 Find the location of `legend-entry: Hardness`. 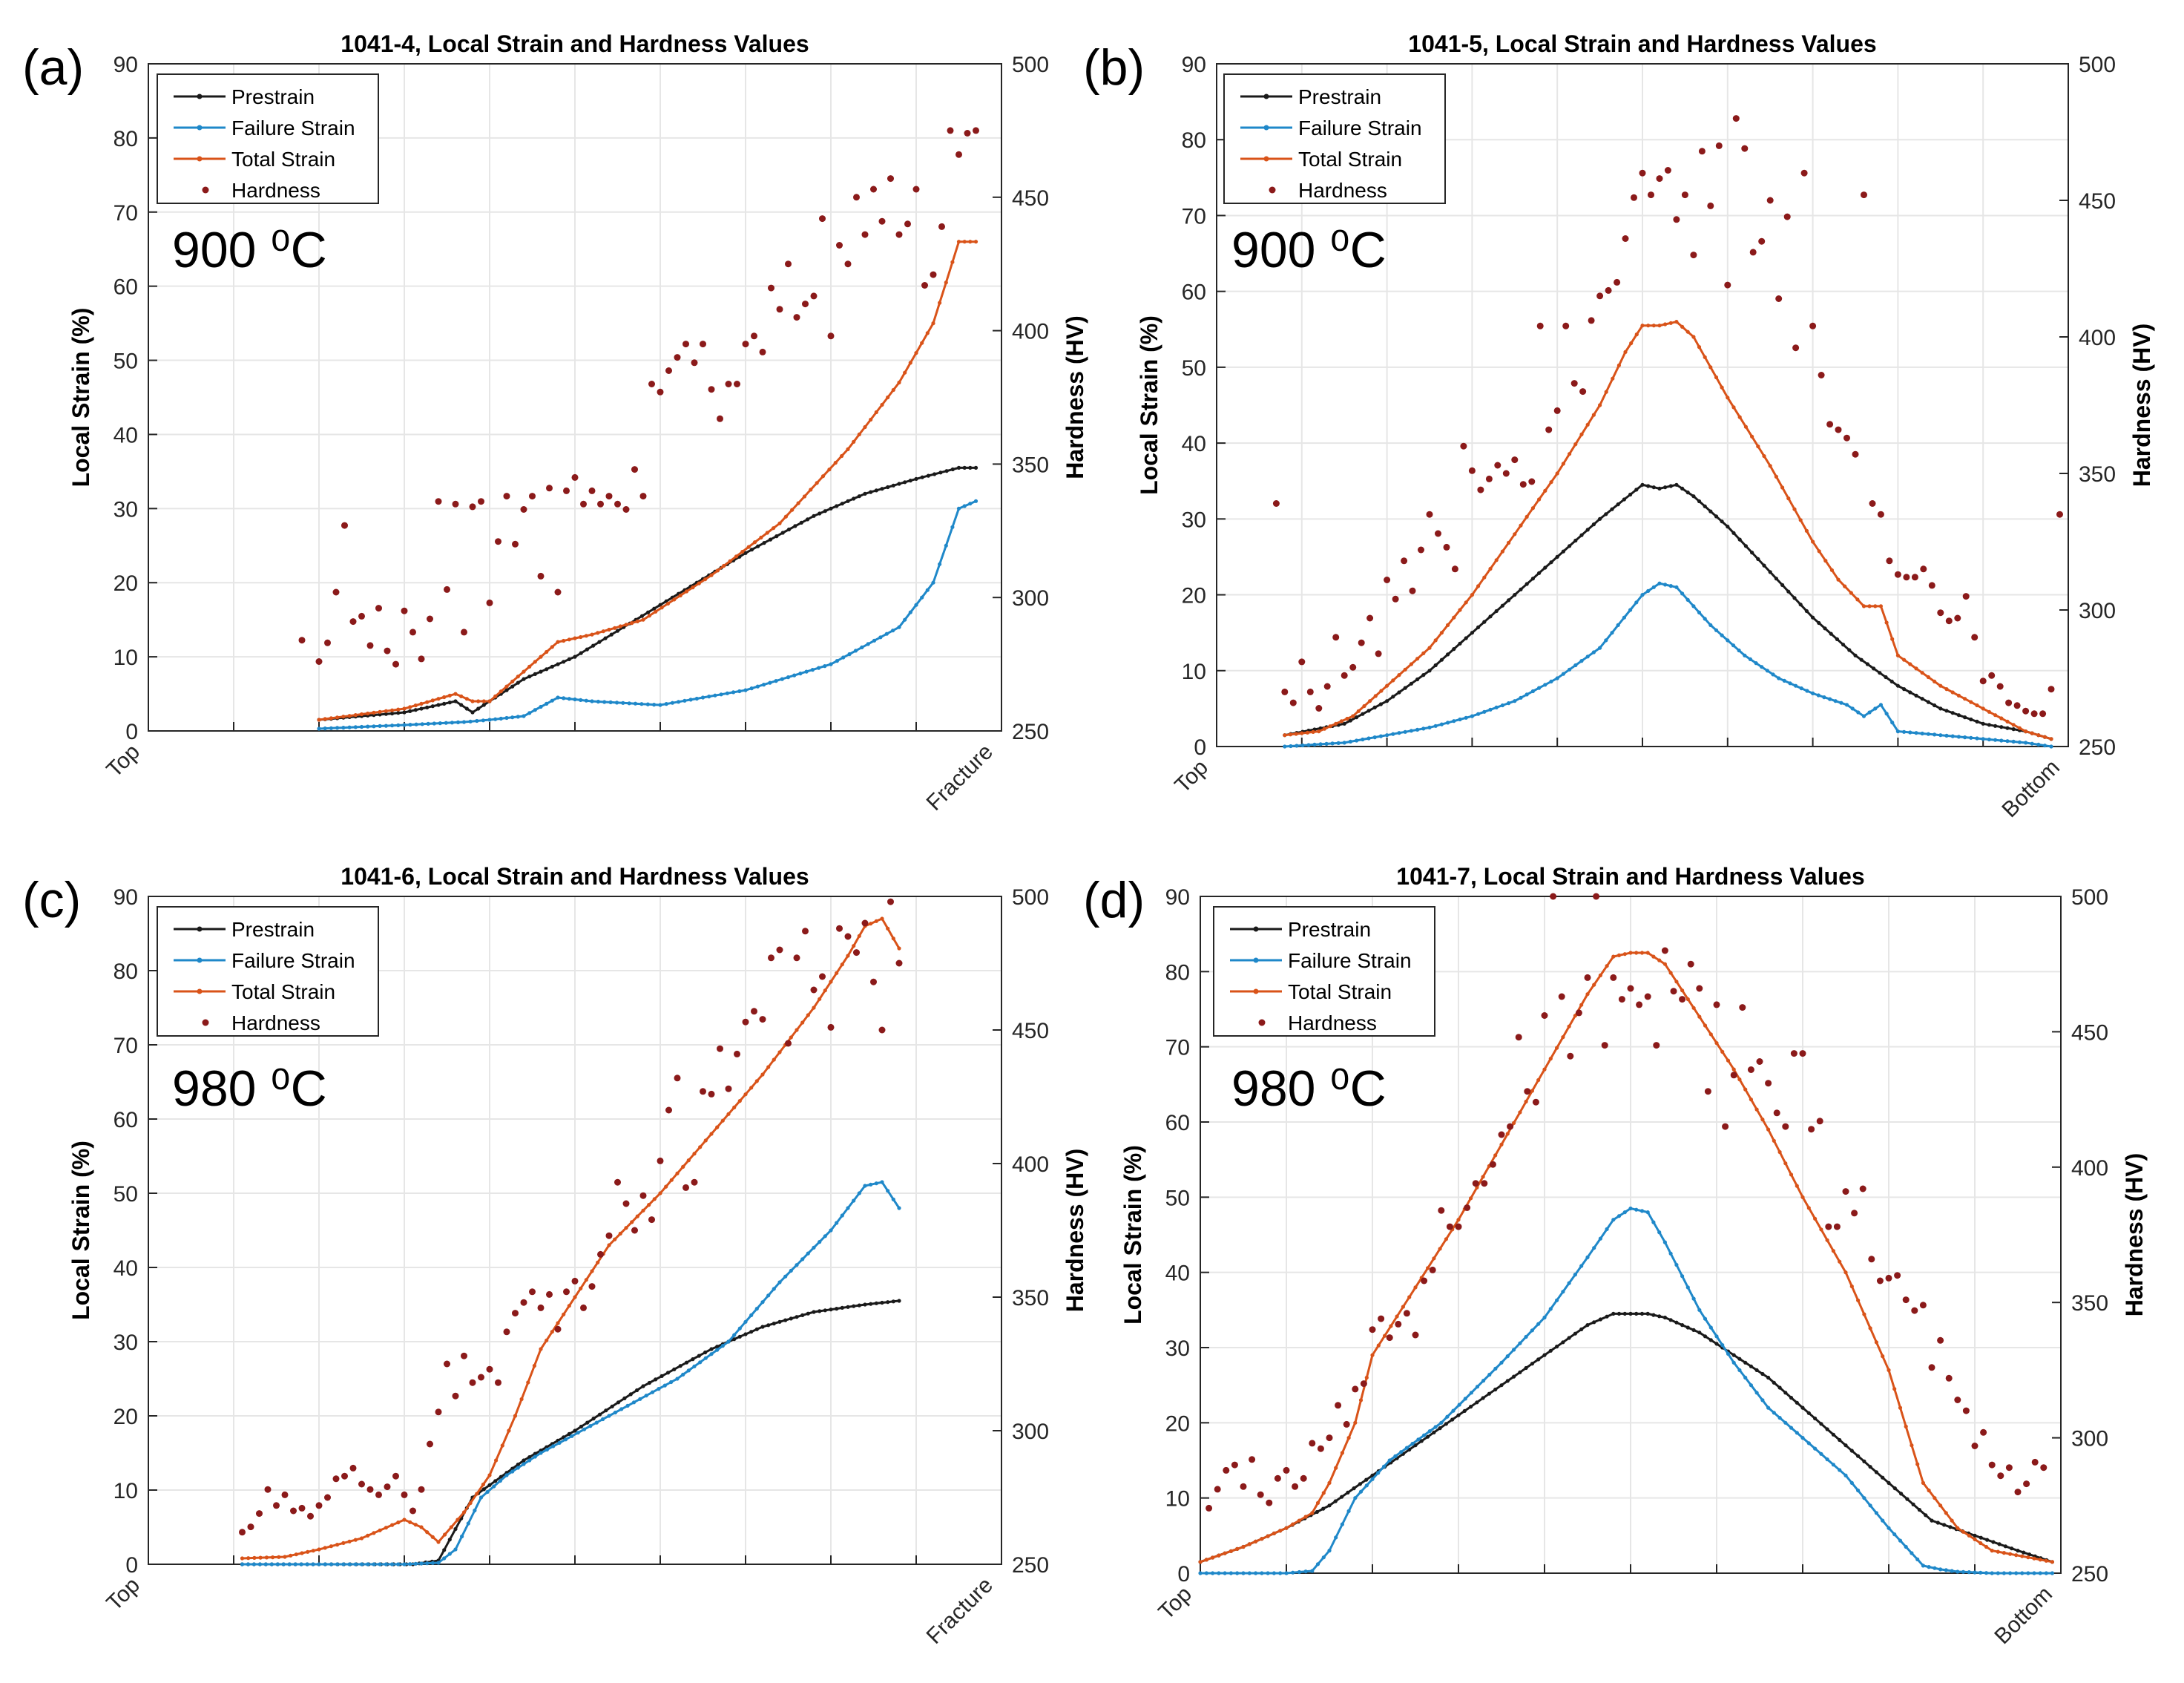

legend-entry: Hardness is located at coordinates (275, 1023).